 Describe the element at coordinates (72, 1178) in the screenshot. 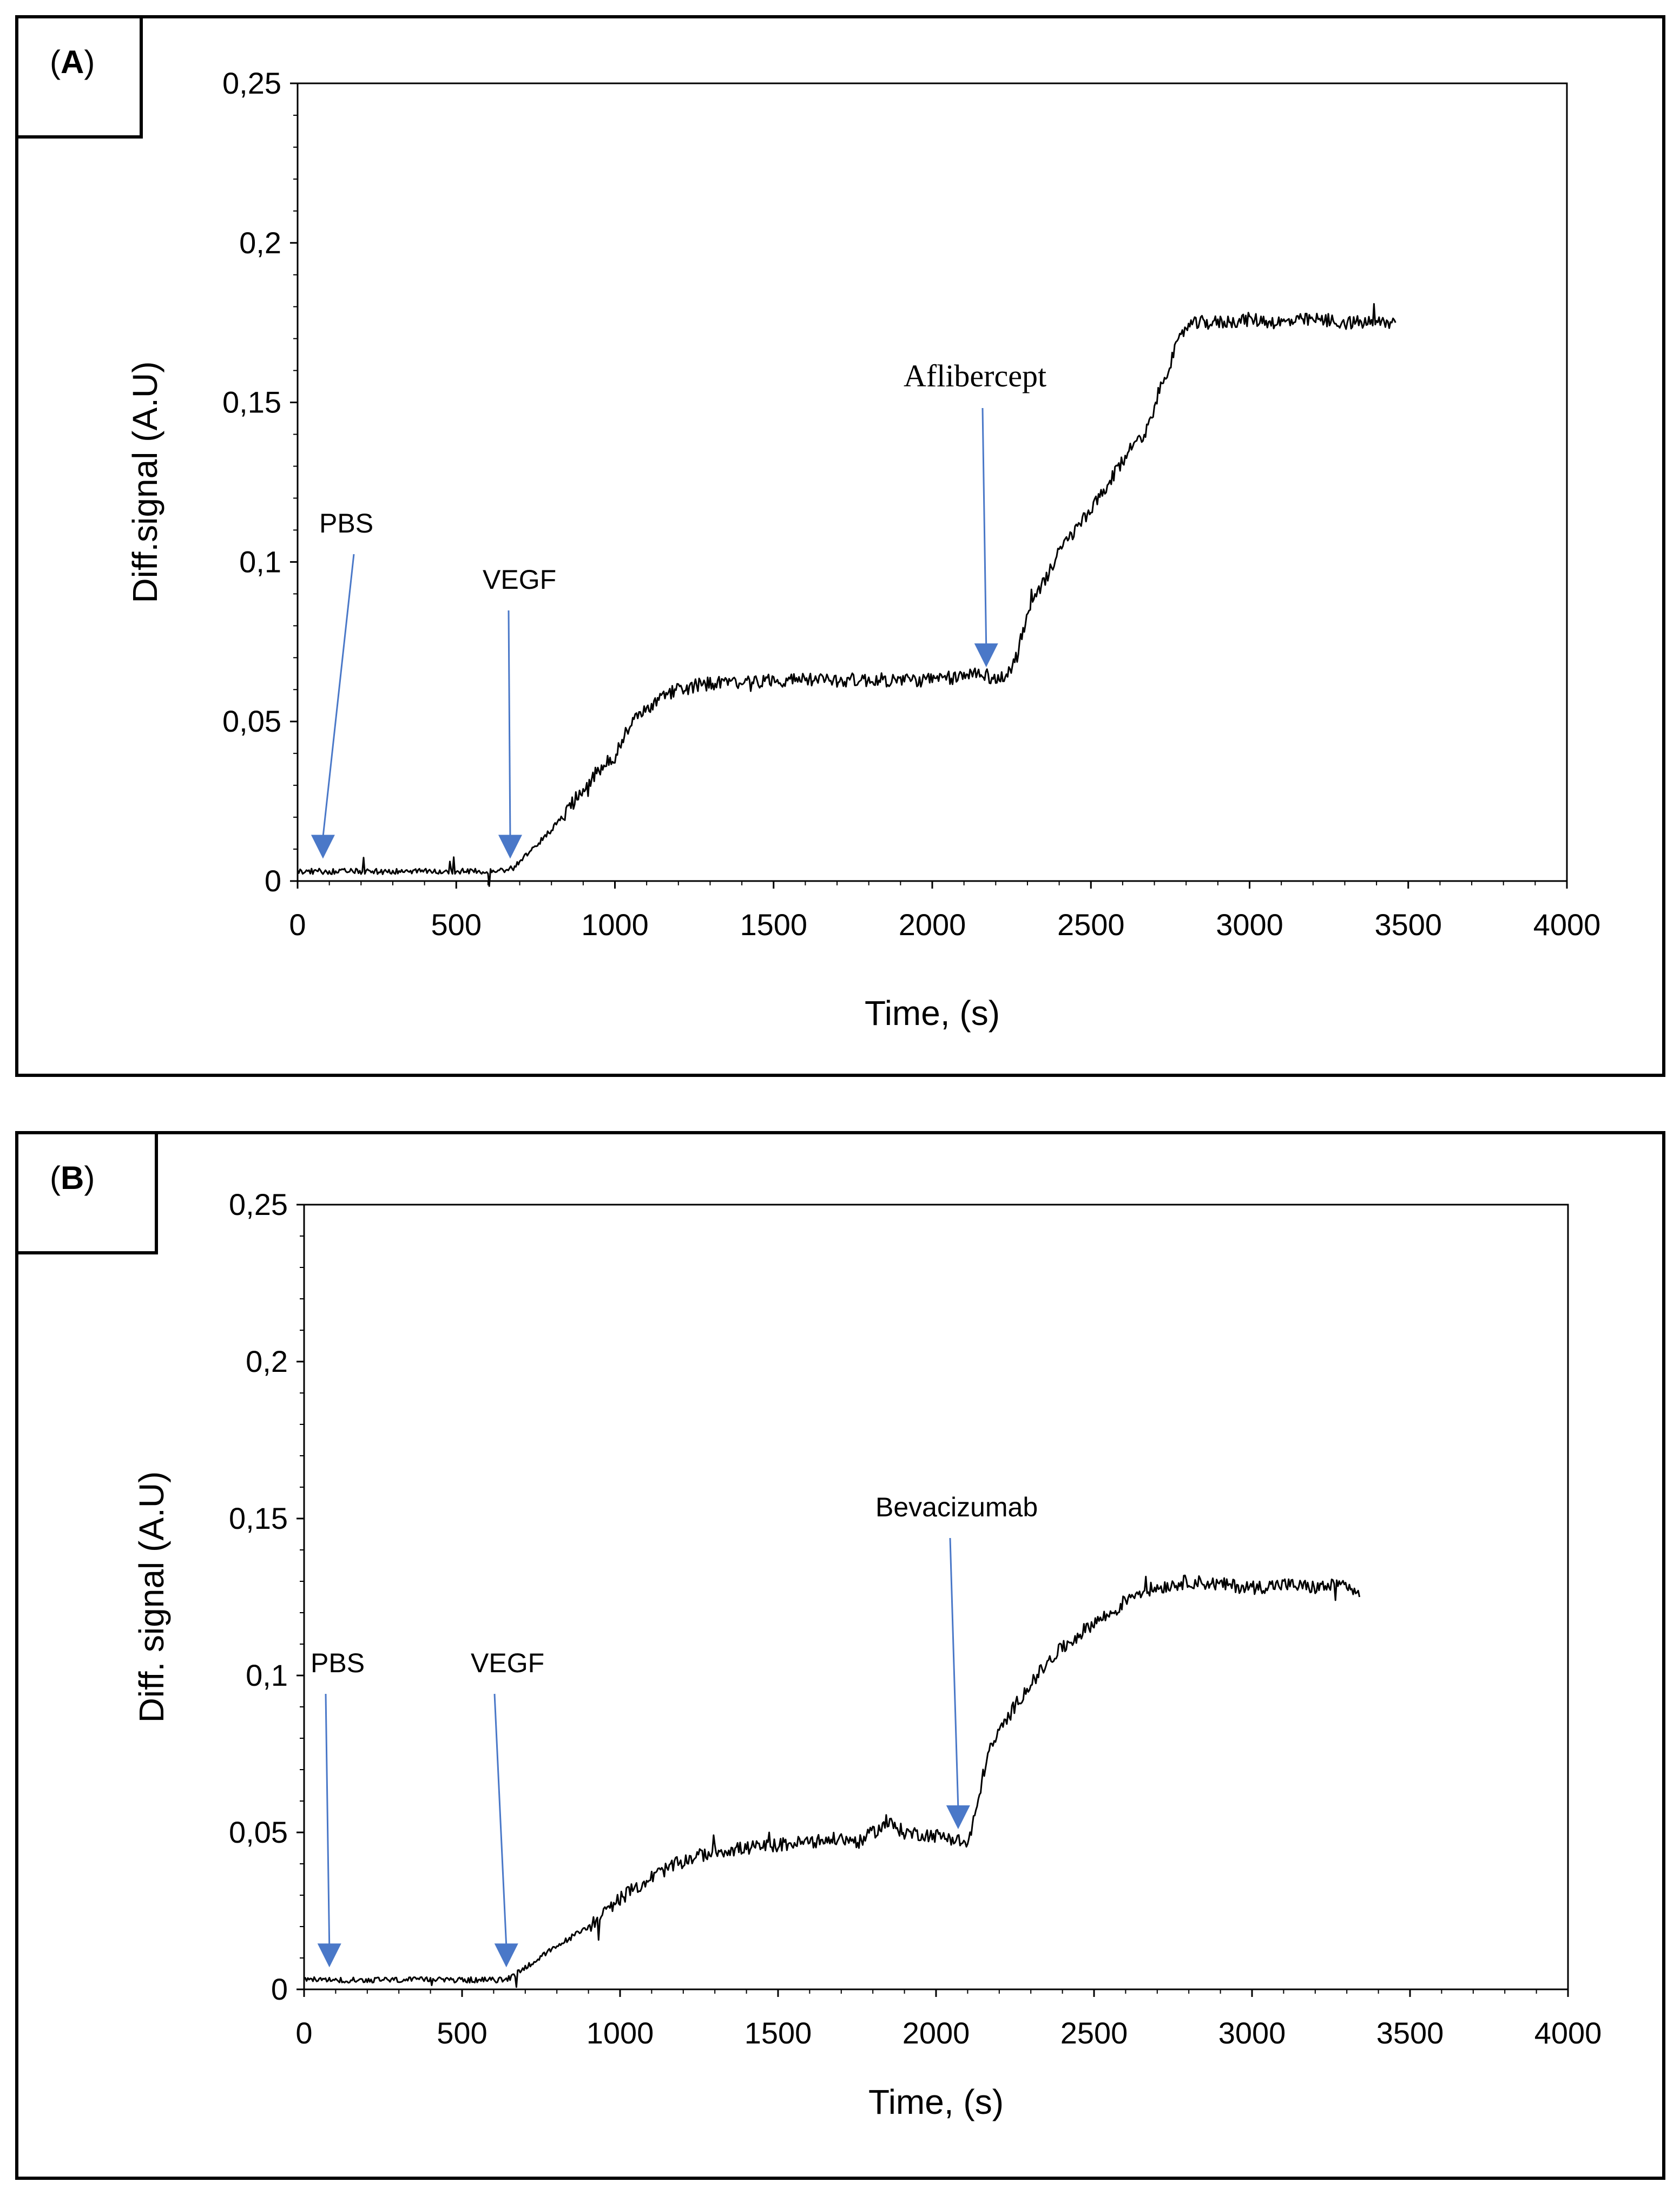

I see `panel-b-letter: B` at that location.